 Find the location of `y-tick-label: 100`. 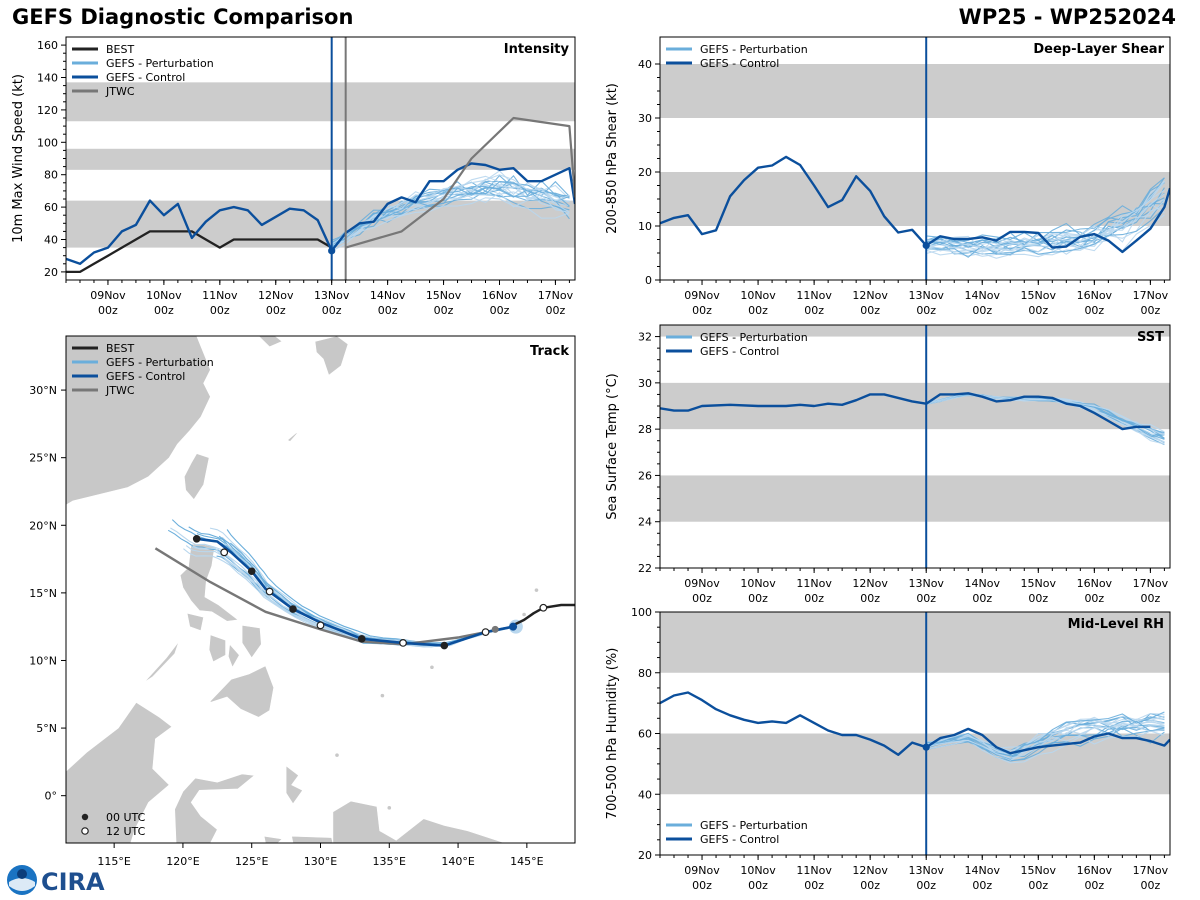

y-tick-label: 100 is located at coordinates (47, 142).